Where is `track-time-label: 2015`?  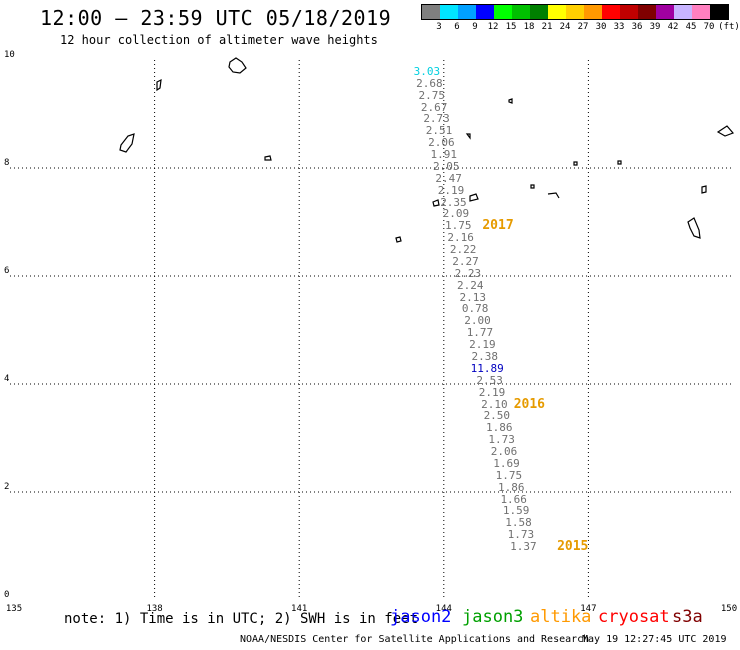 track-time-label: 2015 is located at coordinates (573, 547).